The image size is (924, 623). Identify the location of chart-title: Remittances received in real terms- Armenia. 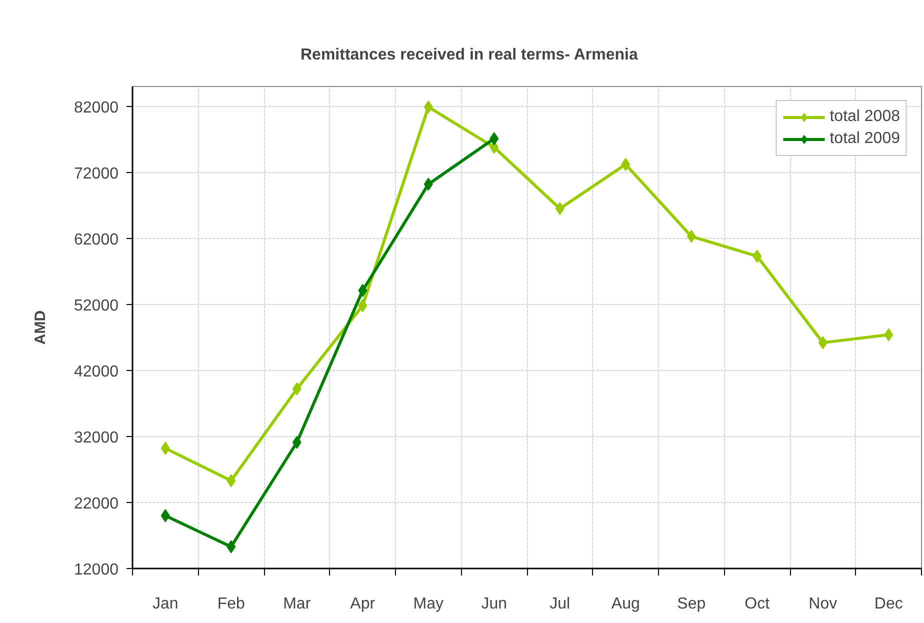
(469, 55).